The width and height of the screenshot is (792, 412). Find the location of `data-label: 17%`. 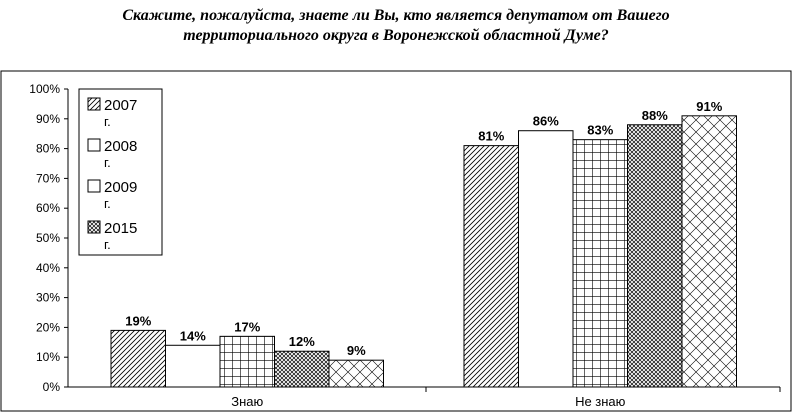

data-label: 17% is located at coordinates (247, 326).